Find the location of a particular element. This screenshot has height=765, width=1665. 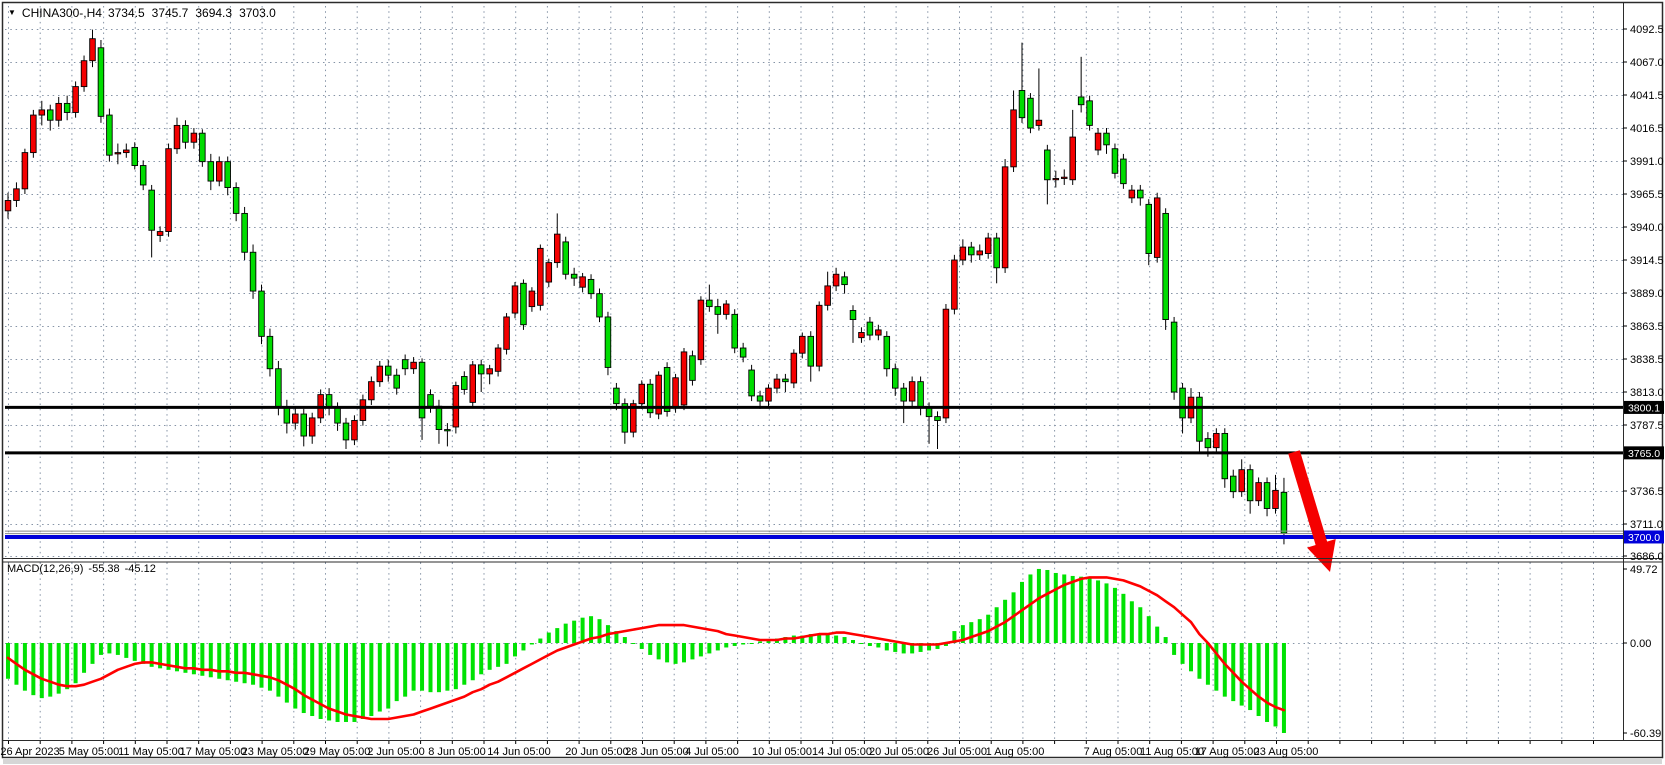

svg-text: 3889.0 is located at coordinates (1647, 294).